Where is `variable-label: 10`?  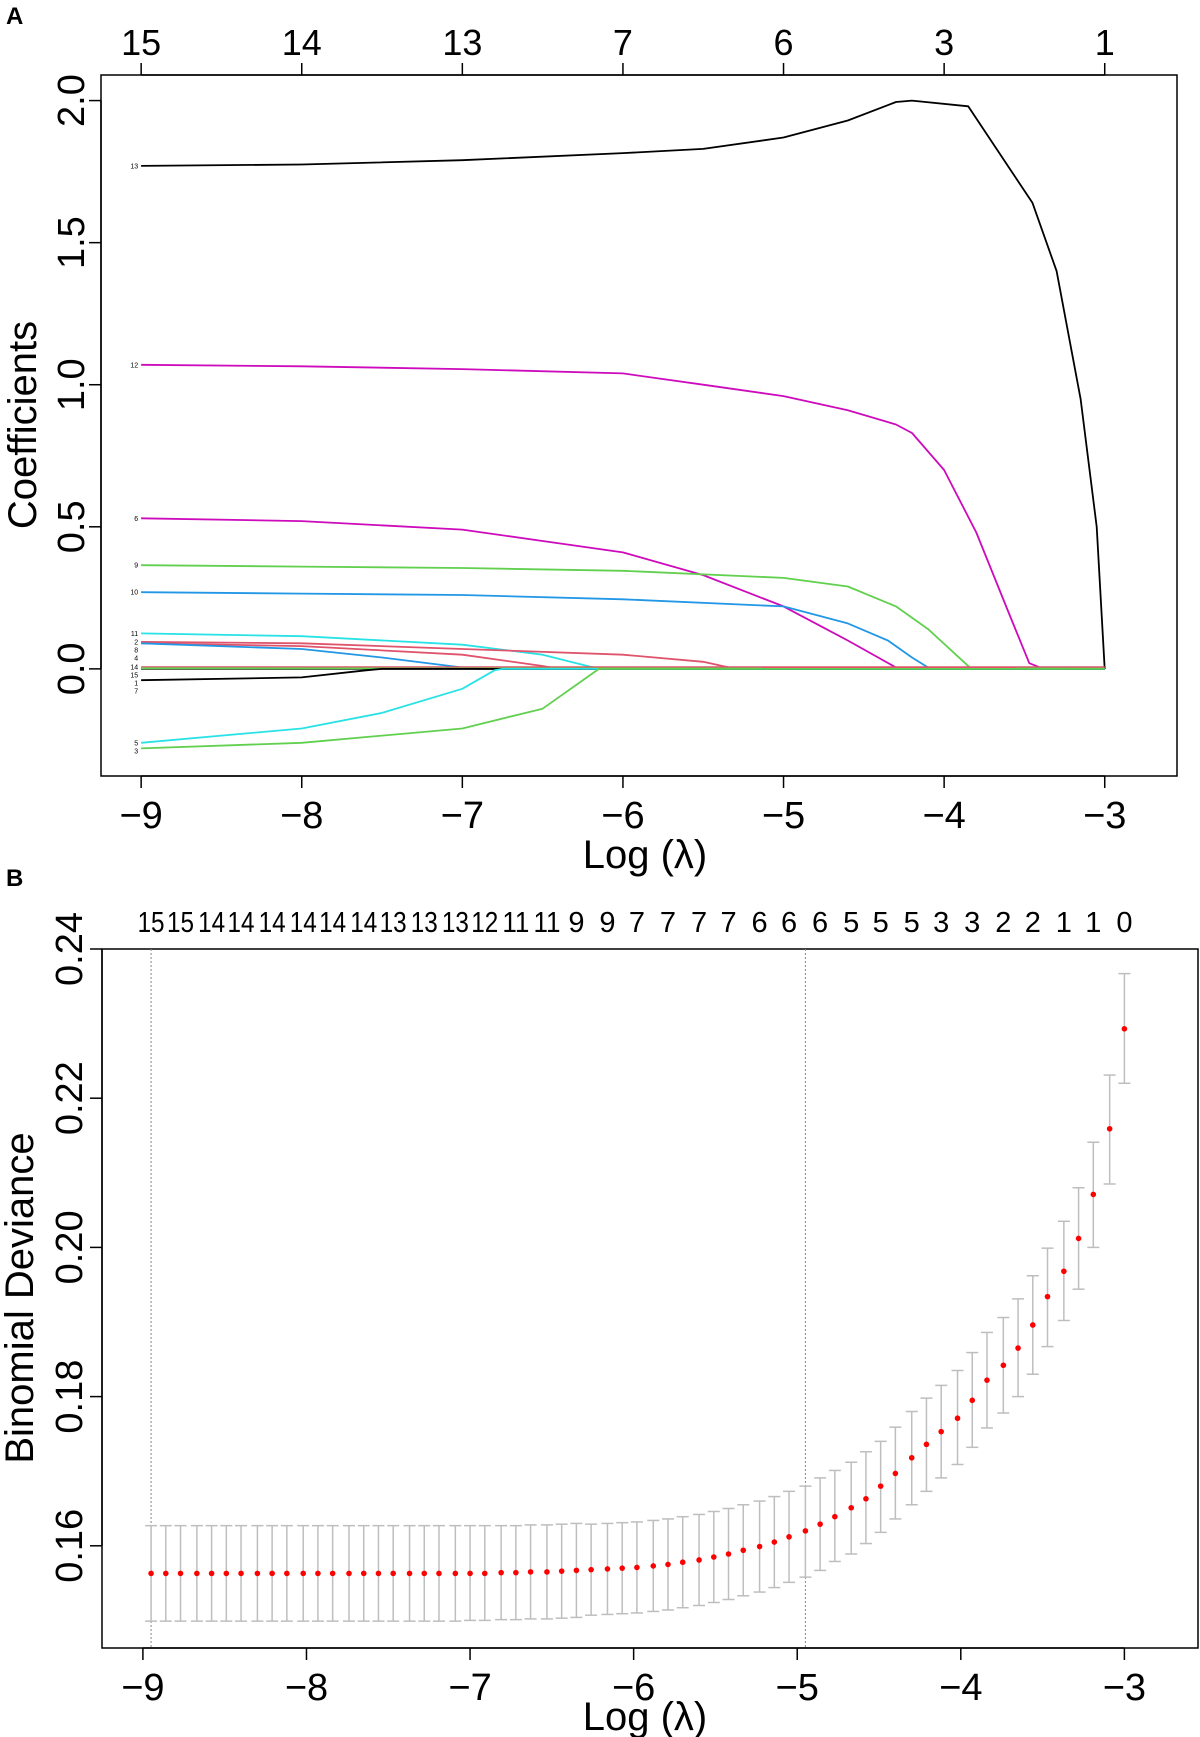 variable-label: 10 is located at coordinates (134, 593).